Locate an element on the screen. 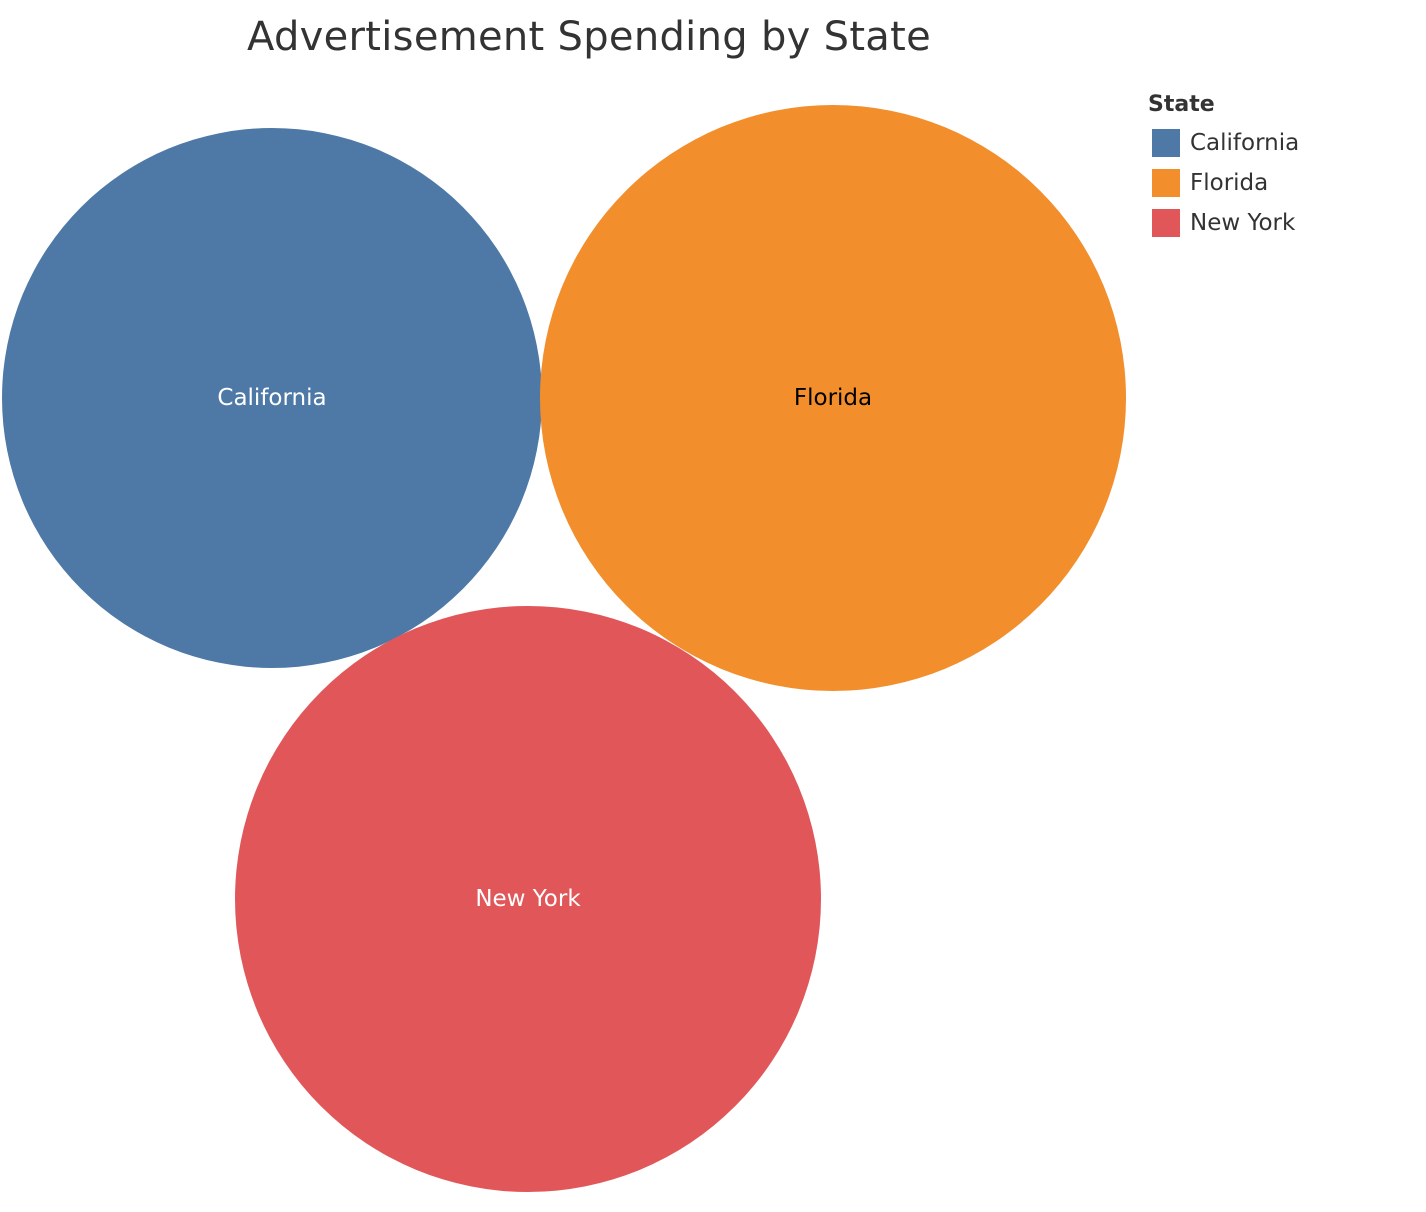 This screenshot has height=1212, width=1426. legend-item-florida: Florida is located at coordinates (1223, 183).